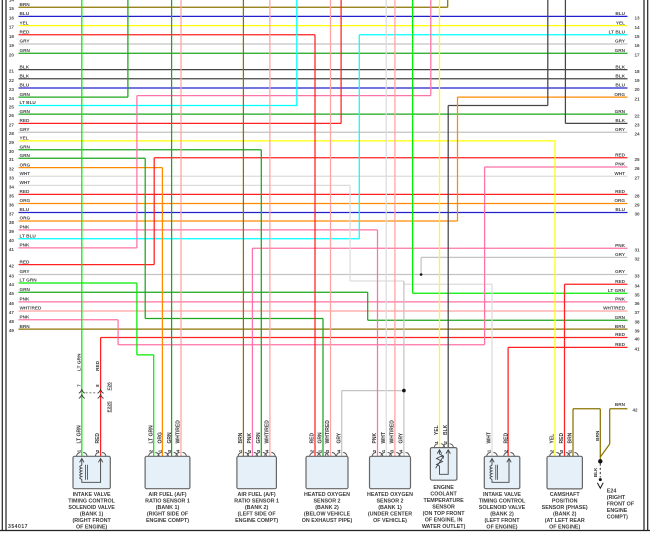 The width and height of the screenshot is (650, 535). Describe the element at coordinates (617, 518) in the screenshot. I see `svg-text: COMPT)` at that location.